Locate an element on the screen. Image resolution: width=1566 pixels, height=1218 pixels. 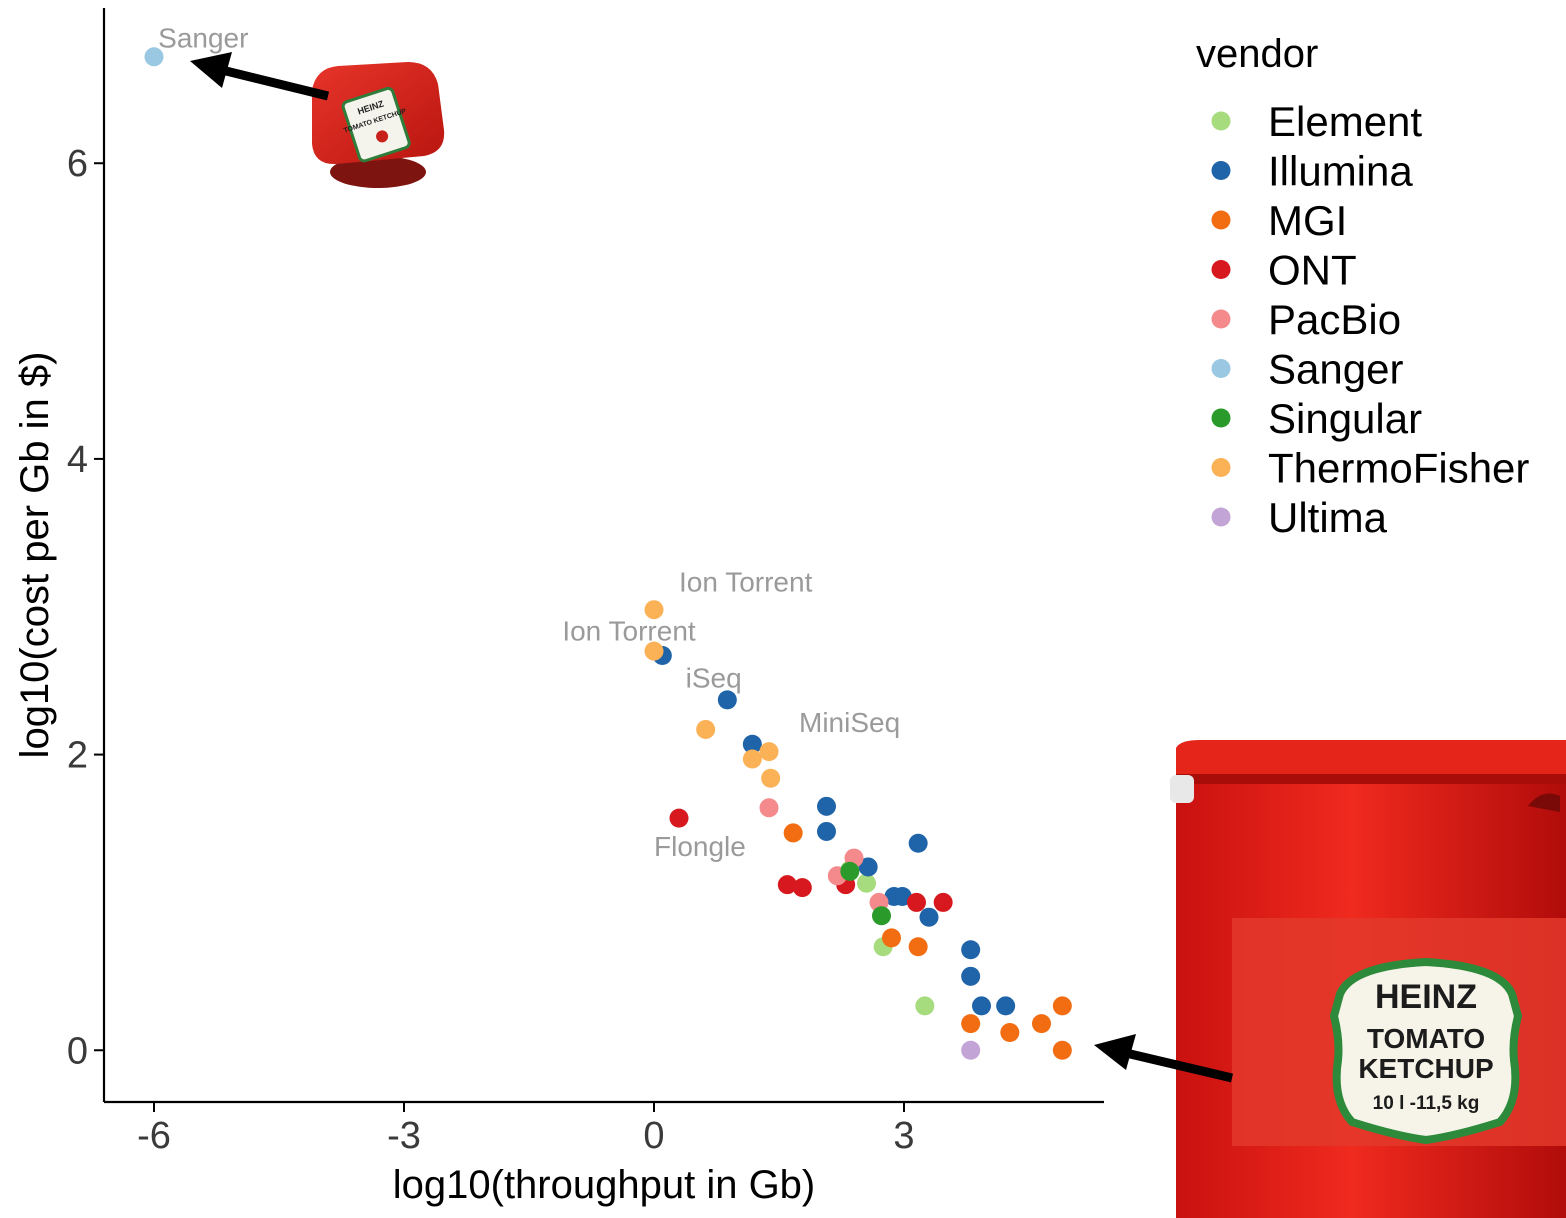
legend-label-ont: ONT is located at coordinates (1312, 270).